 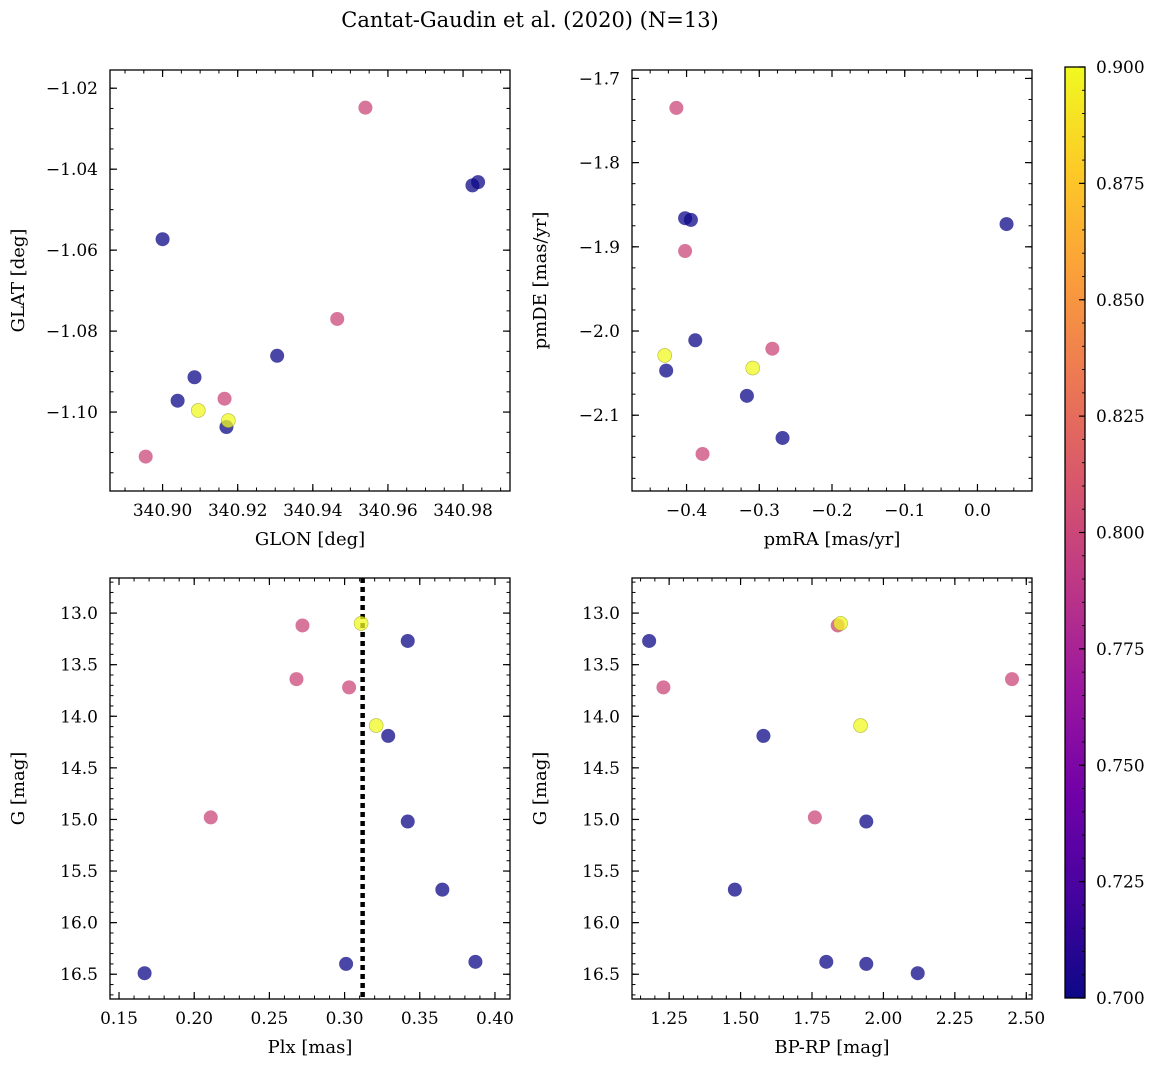 I want to click on y-tick-label: −1.02, so click(x=72, y=89).